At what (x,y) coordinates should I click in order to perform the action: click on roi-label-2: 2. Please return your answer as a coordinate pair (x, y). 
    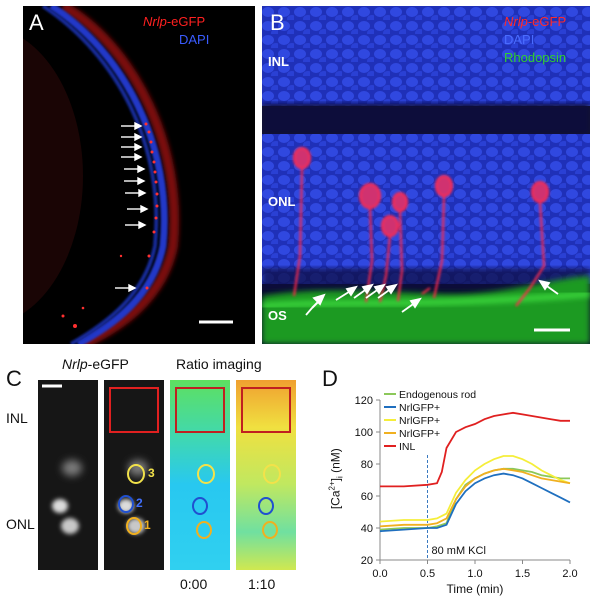
    Looking at the image, I should click on (139, 503).